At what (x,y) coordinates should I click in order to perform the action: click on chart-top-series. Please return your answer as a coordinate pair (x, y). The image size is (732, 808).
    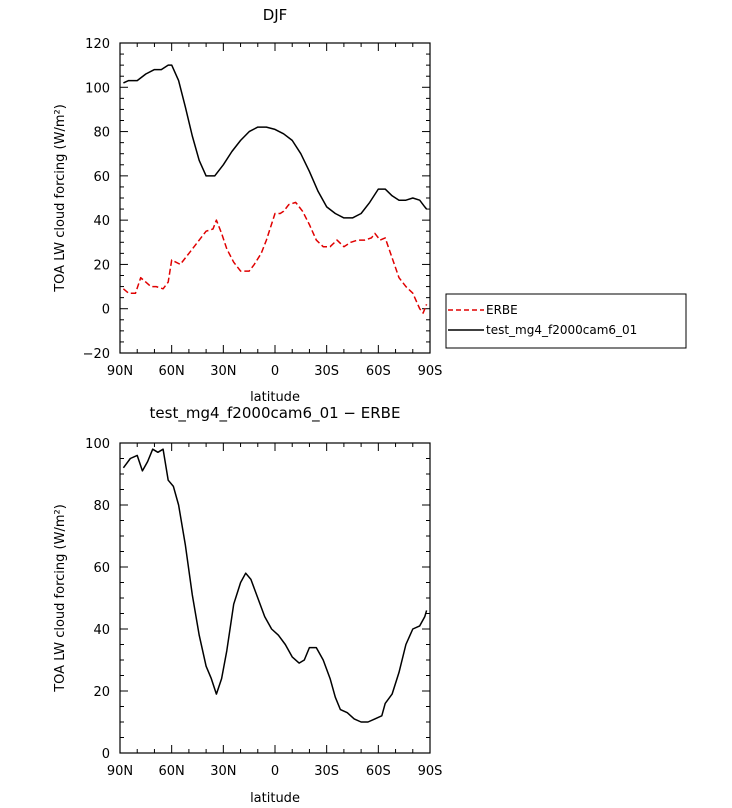
    Looking at the image, I should click on (275, 189).